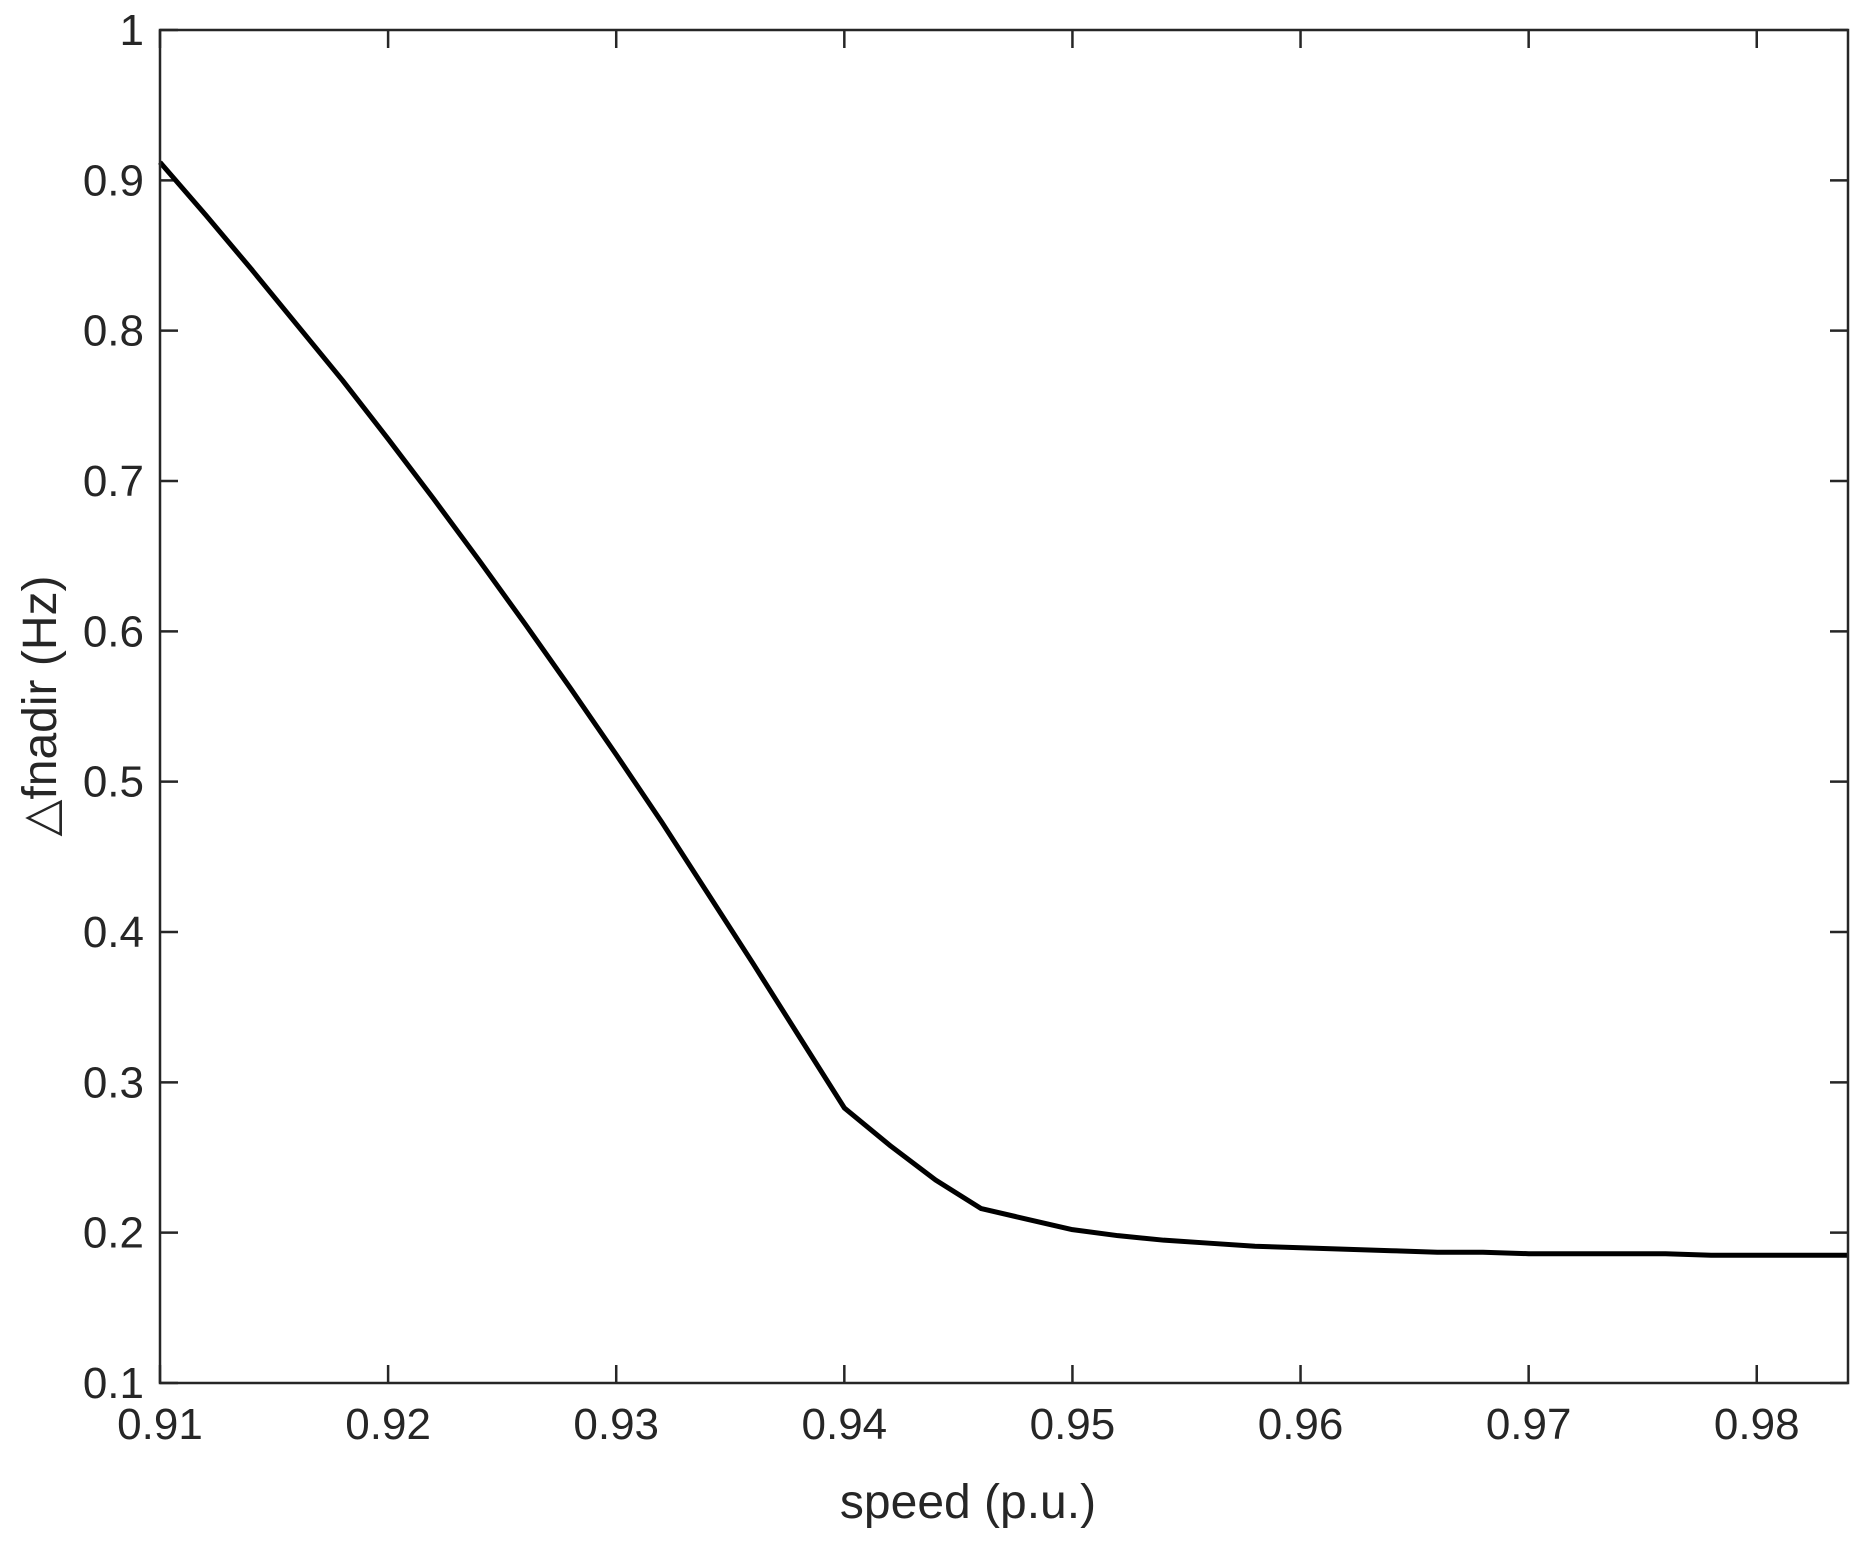 The image size is (1871, 1552). What do you see at coordinates (113, 331) in the screenshot?
I see `y-tick-label: 0.8` at bounding box center [113, 331].